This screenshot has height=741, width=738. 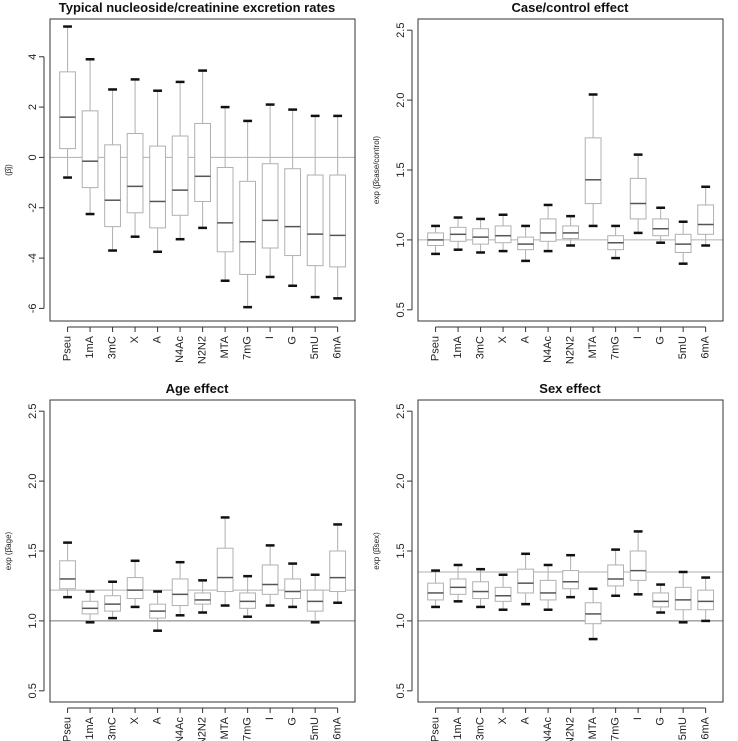 I want to click on y-tick-label: 2, so click(x=33, y=107).